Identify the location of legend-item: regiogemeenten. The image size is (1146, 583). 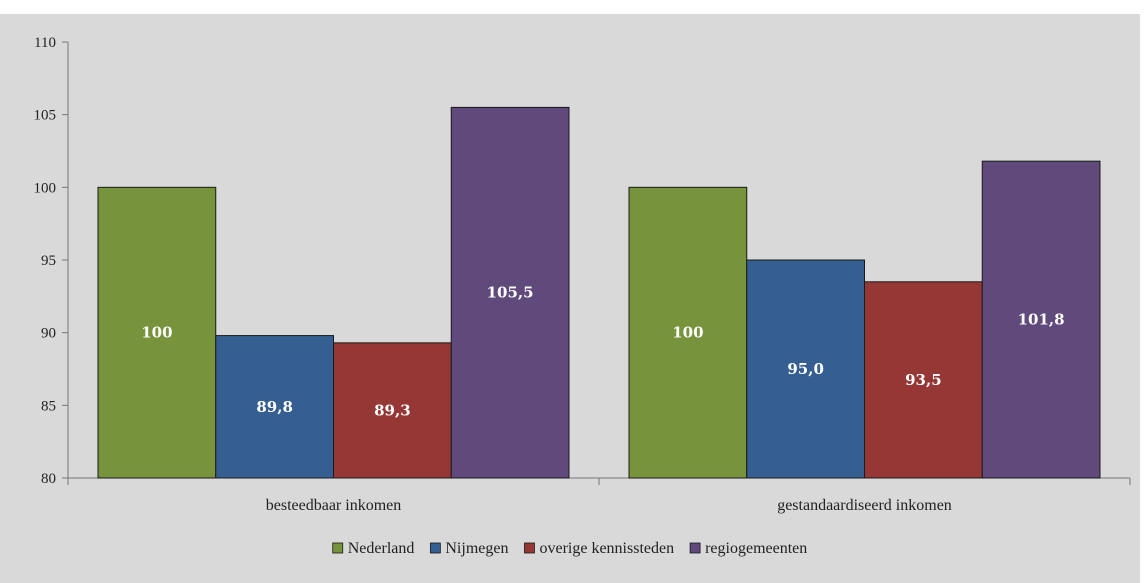
(748, 548).